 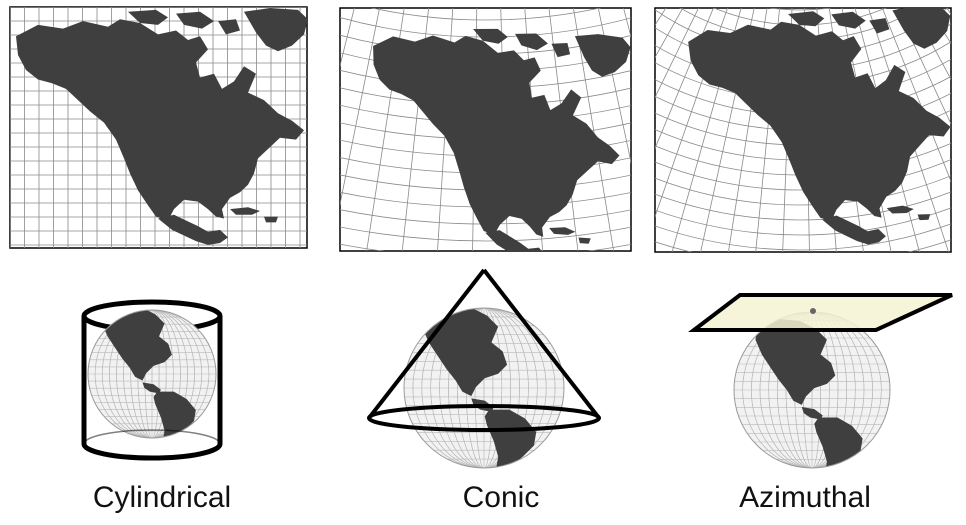 What do you see at coordinates (803, 130) in the screenshot?
I see `azimuthal-map` at bounding box center [803, 130].